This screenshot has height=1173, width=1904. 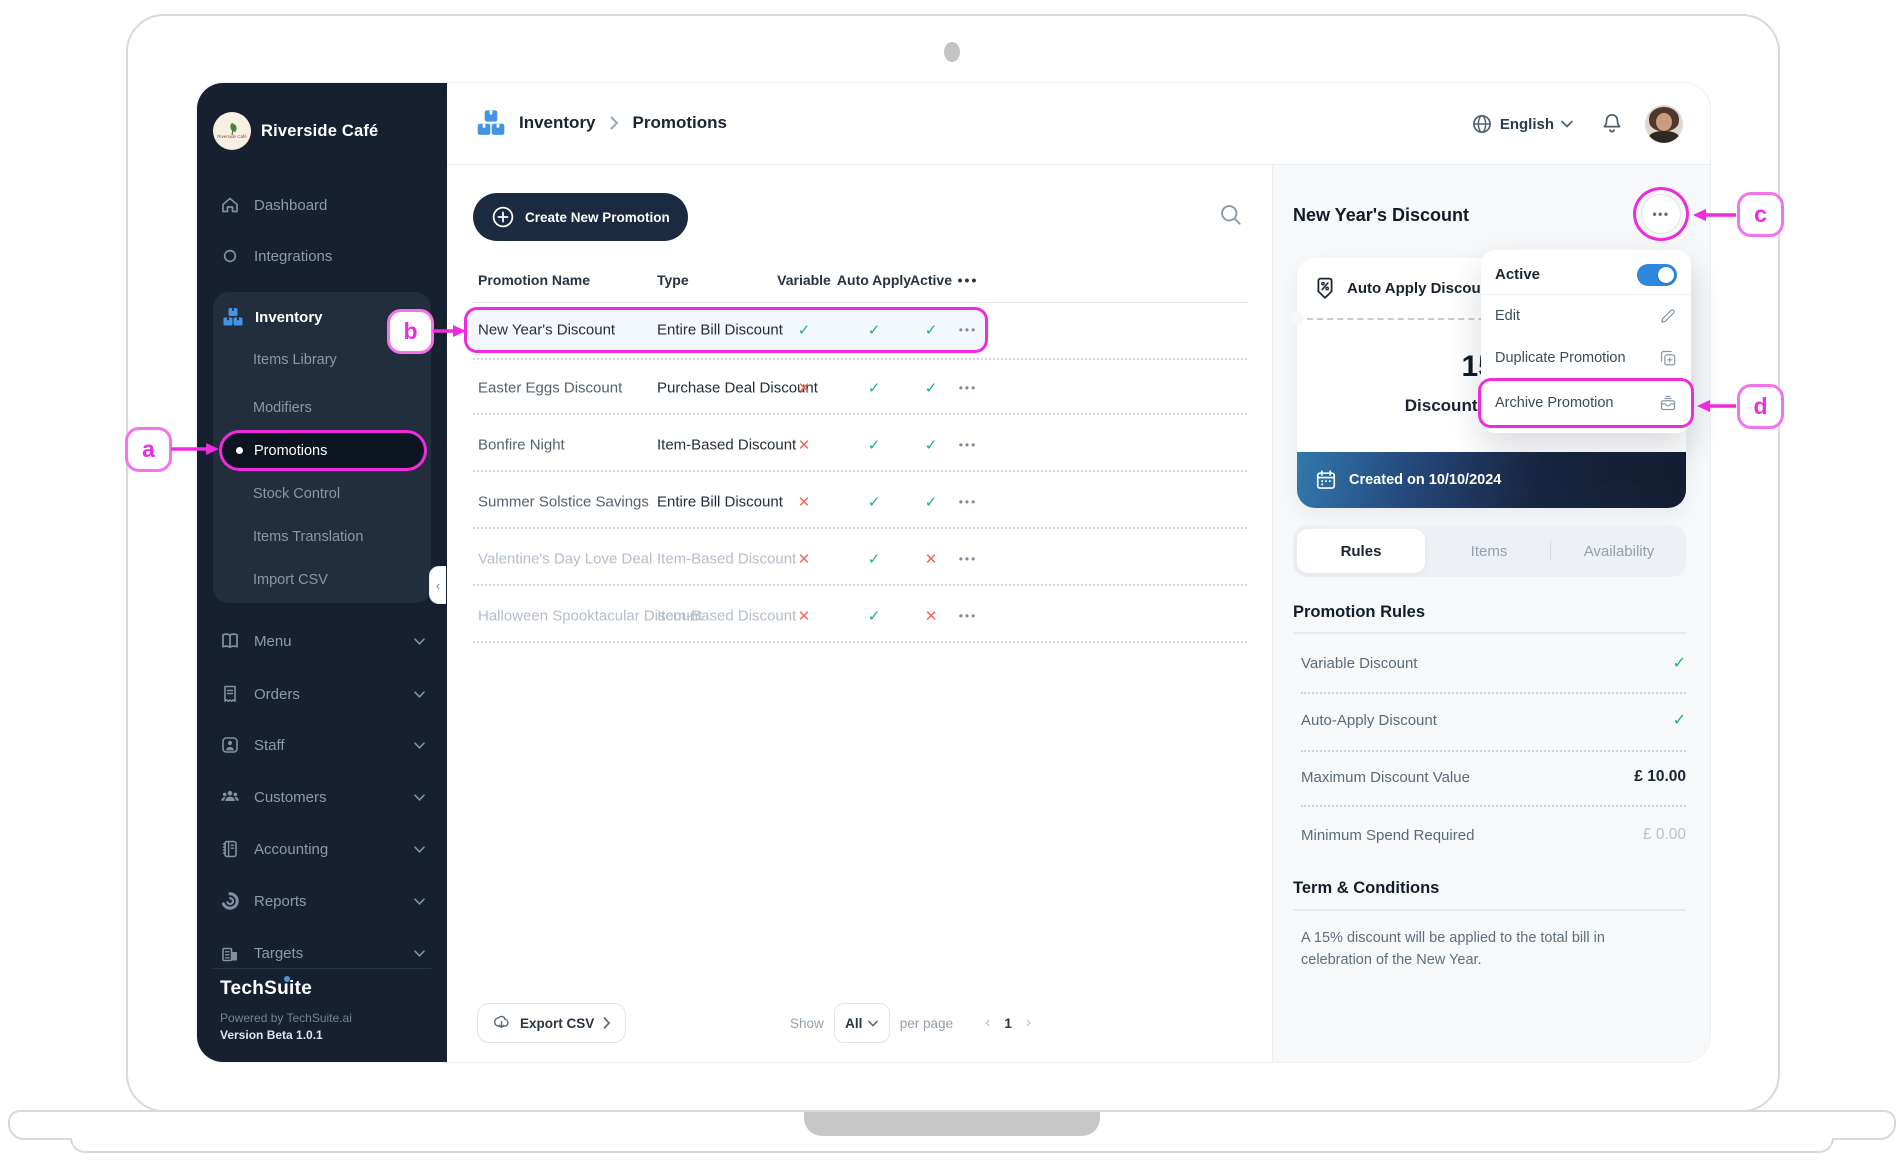 I want to click on menu-item-edit: Edit, so click(x=1586, y=316).